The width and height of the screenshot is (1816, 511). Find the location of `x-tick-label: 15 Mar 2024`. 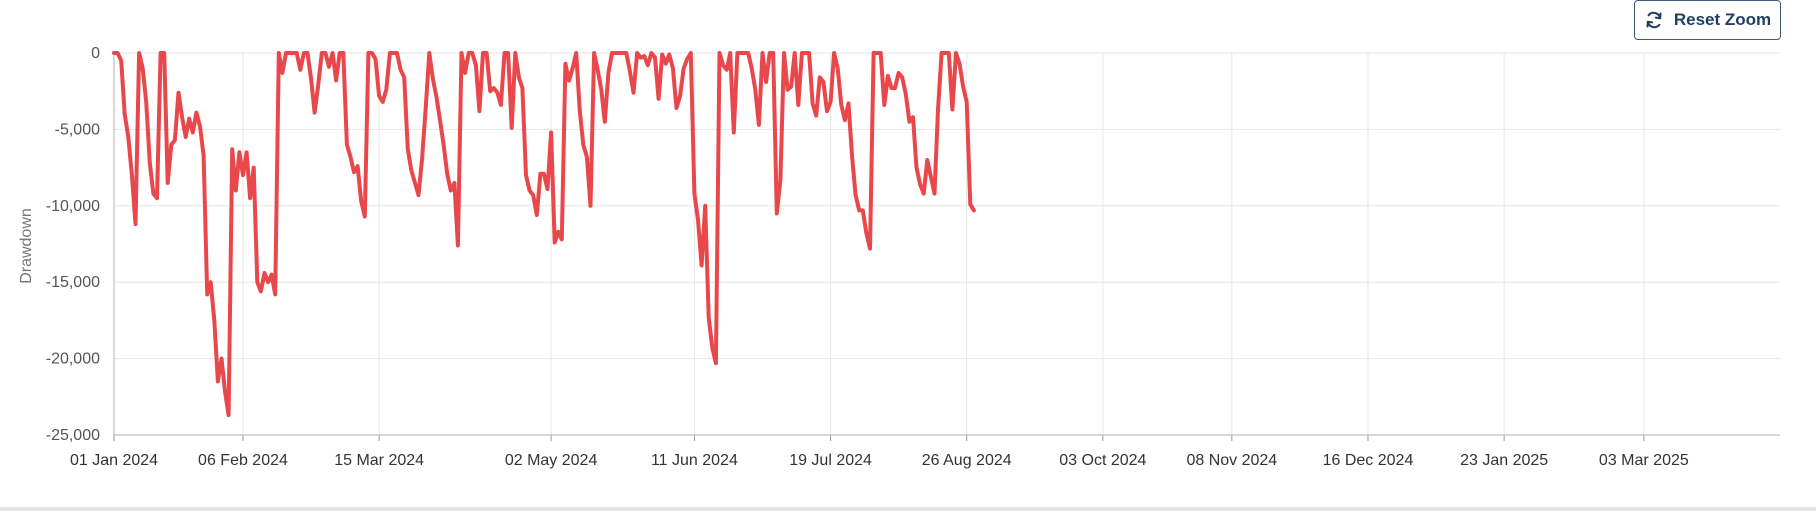

x-tick-label: 15 Mar 2024 is located at coordinates (379, 460).